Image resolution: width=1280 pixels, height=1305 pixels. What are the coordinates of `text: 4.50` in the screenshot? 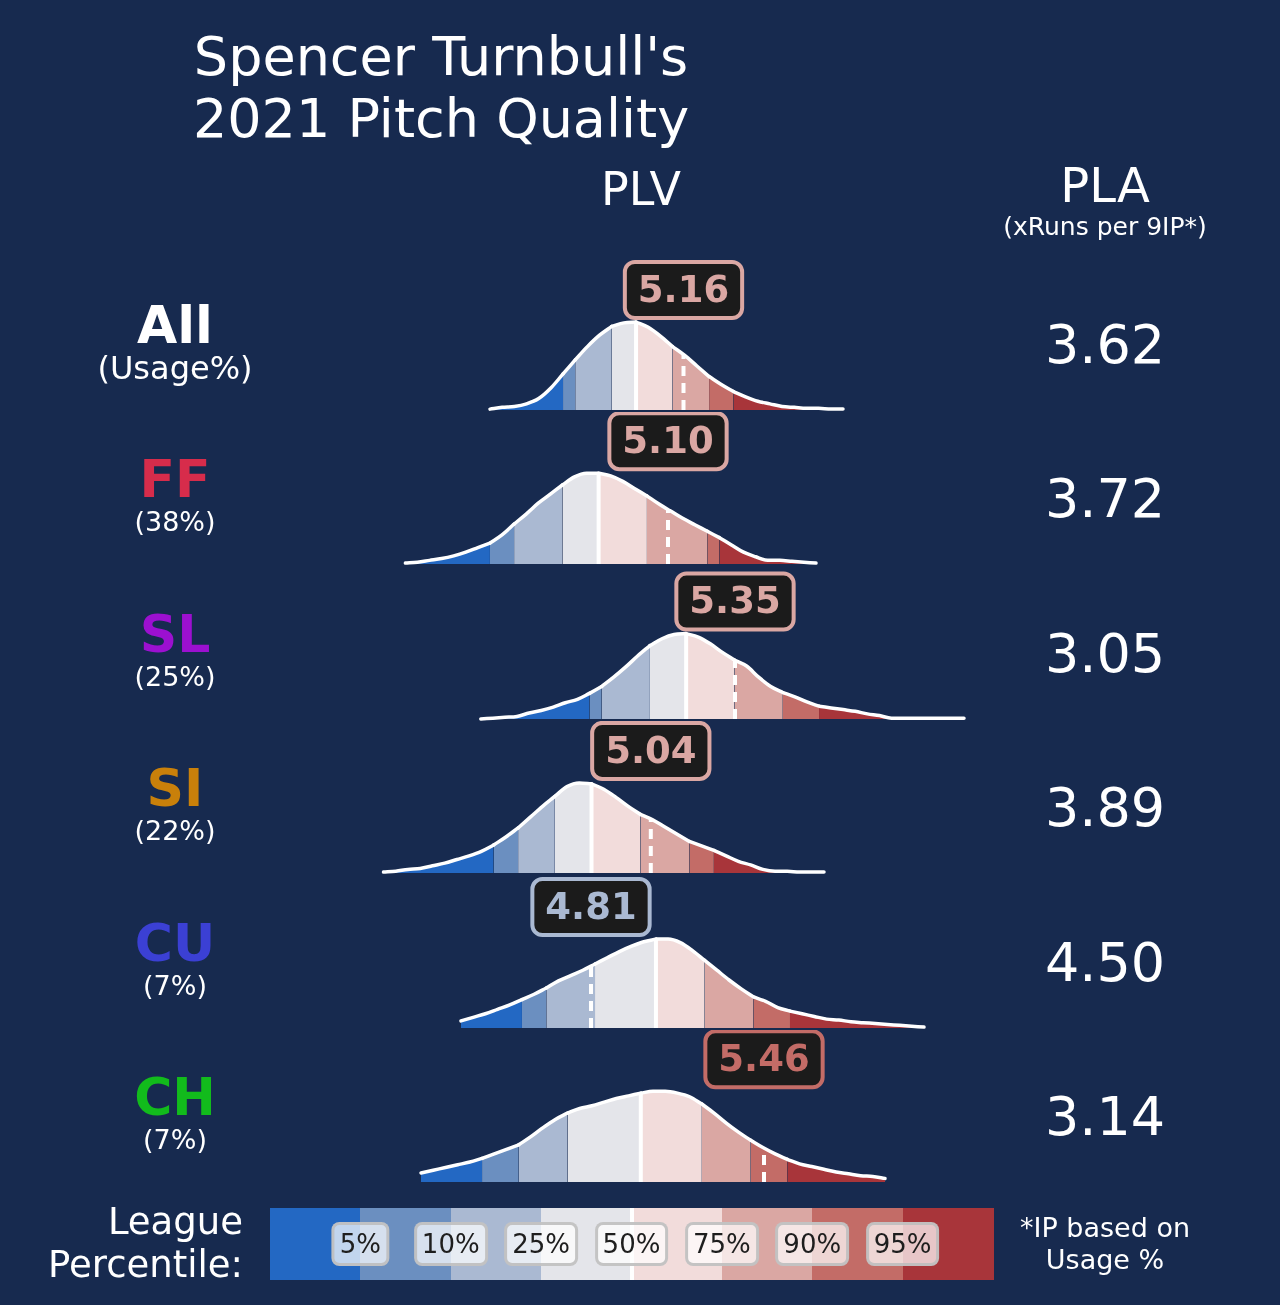 It's located at (1105, 962).